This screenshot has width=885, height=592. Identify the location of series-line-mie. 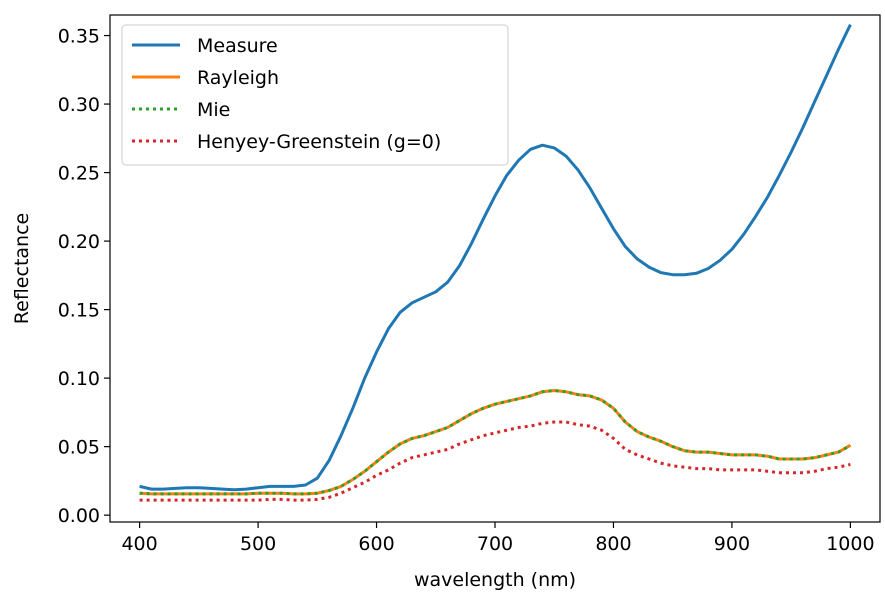
(495, 442).